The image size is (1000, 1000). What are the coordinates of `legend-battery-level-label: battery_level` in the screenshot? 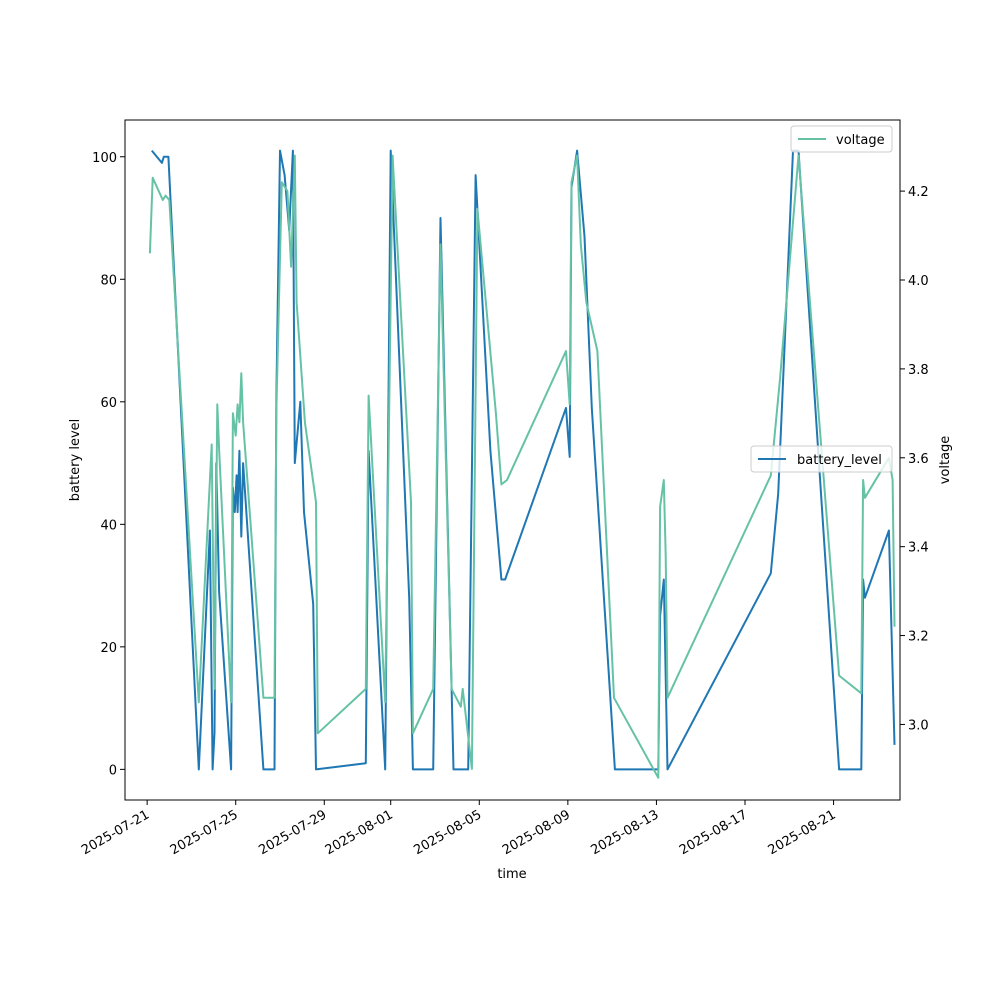 It's located at (839, 460).